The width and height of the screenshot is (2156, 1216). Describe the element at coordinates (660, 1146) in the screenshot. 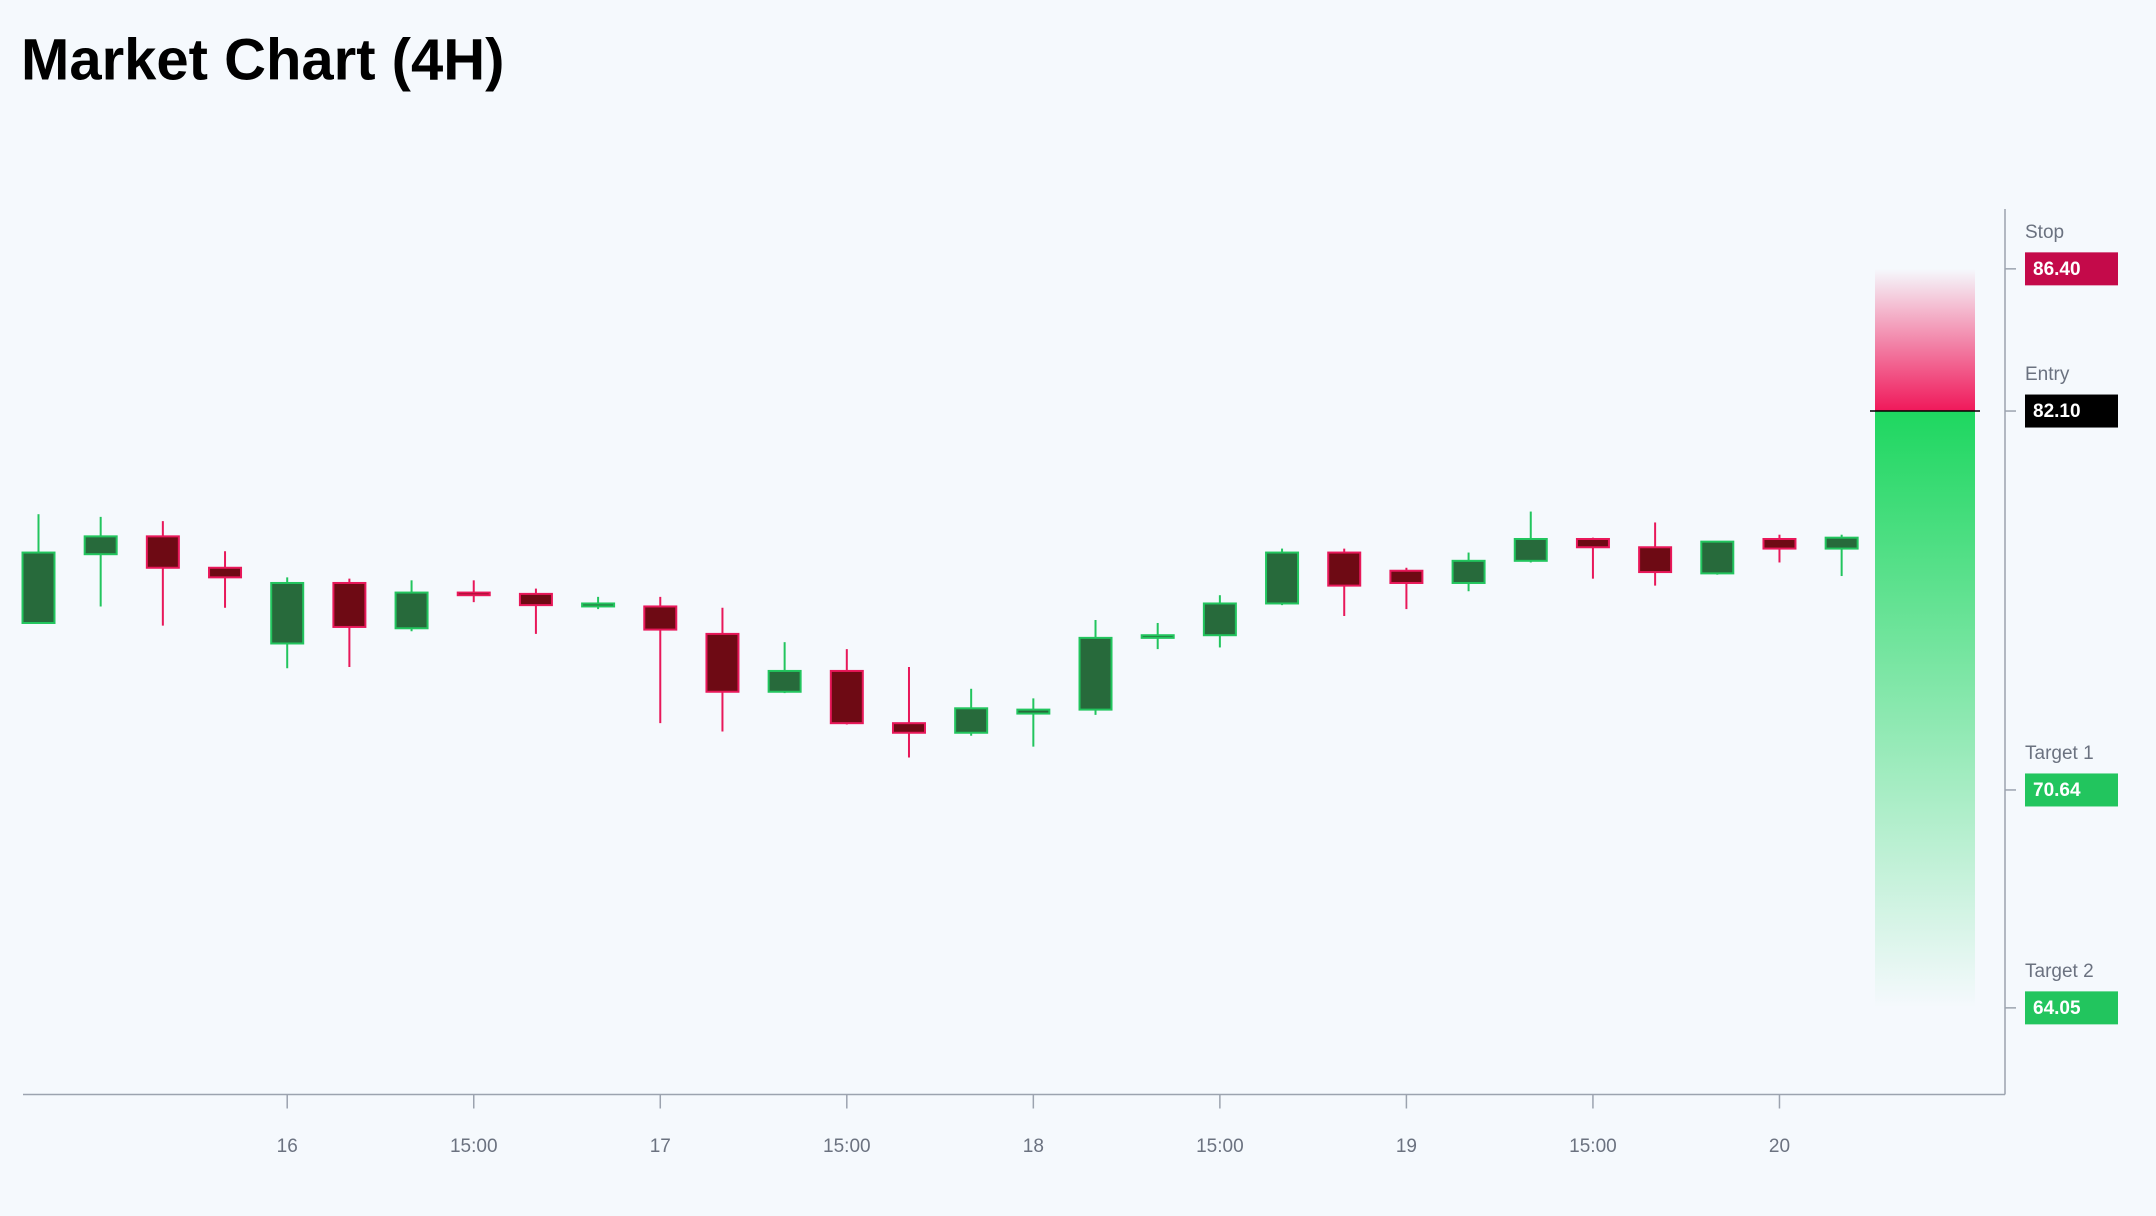

I see `x-tick-label: 17` at that location.